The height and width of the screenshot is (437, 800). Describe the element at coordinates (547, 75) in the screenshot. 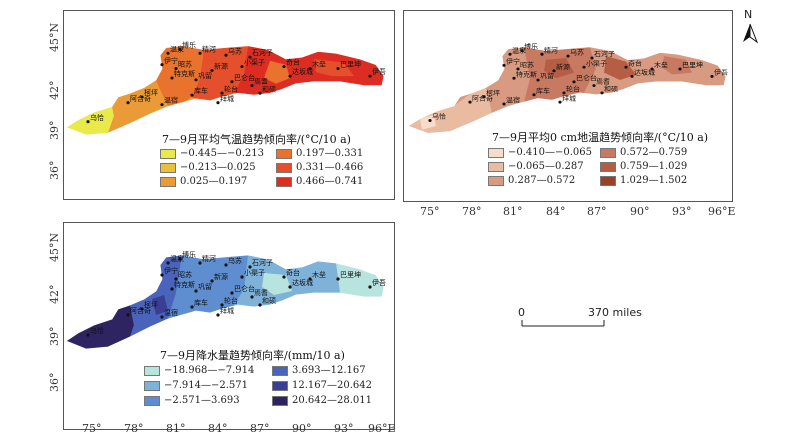

I see `station-label: 巩留` at that location.